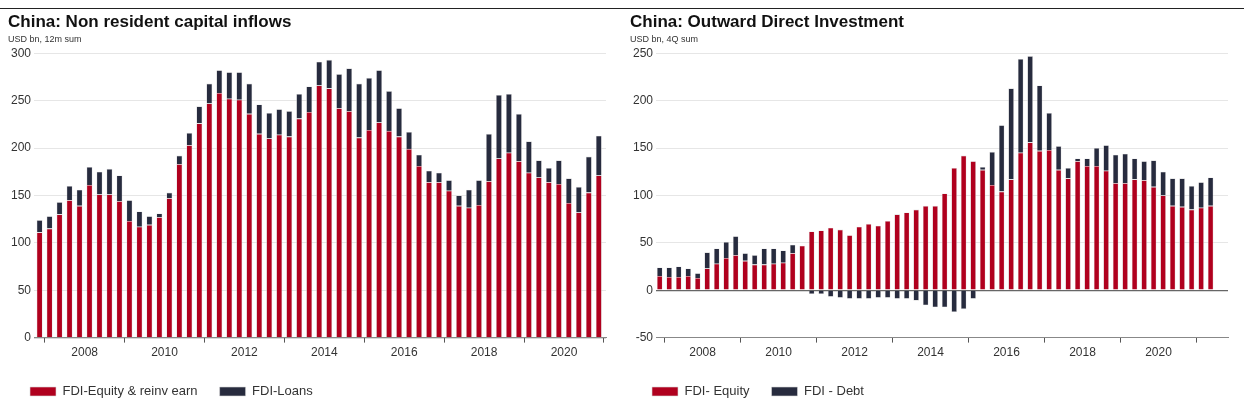 The width and height of the screenshot is (1244, 408). Describe the element at coordinates (21, 52) in the screenshot. I see `y-tick-label: 300` at that location.